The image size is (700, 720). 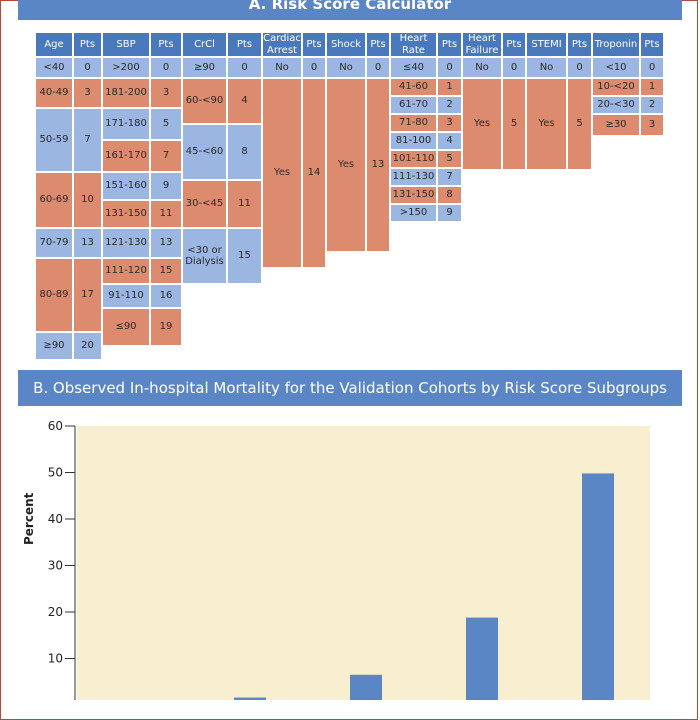 What do you see at coordinates (514, 44) in the screenshot?
I see `hf-pts-header: Pts` at bounding box center [514, 44].